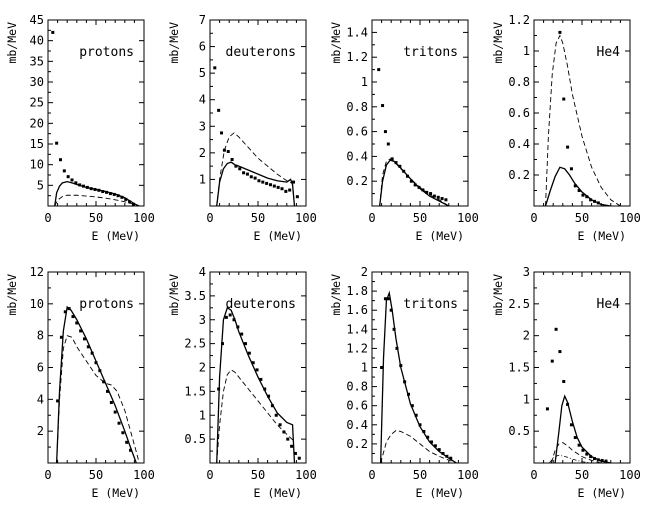 The width and height of the screenshot is (664, 505). Describe the element at coordinates (202, 47) in the screenshot. I see `y-tick-label: 6` at that location.